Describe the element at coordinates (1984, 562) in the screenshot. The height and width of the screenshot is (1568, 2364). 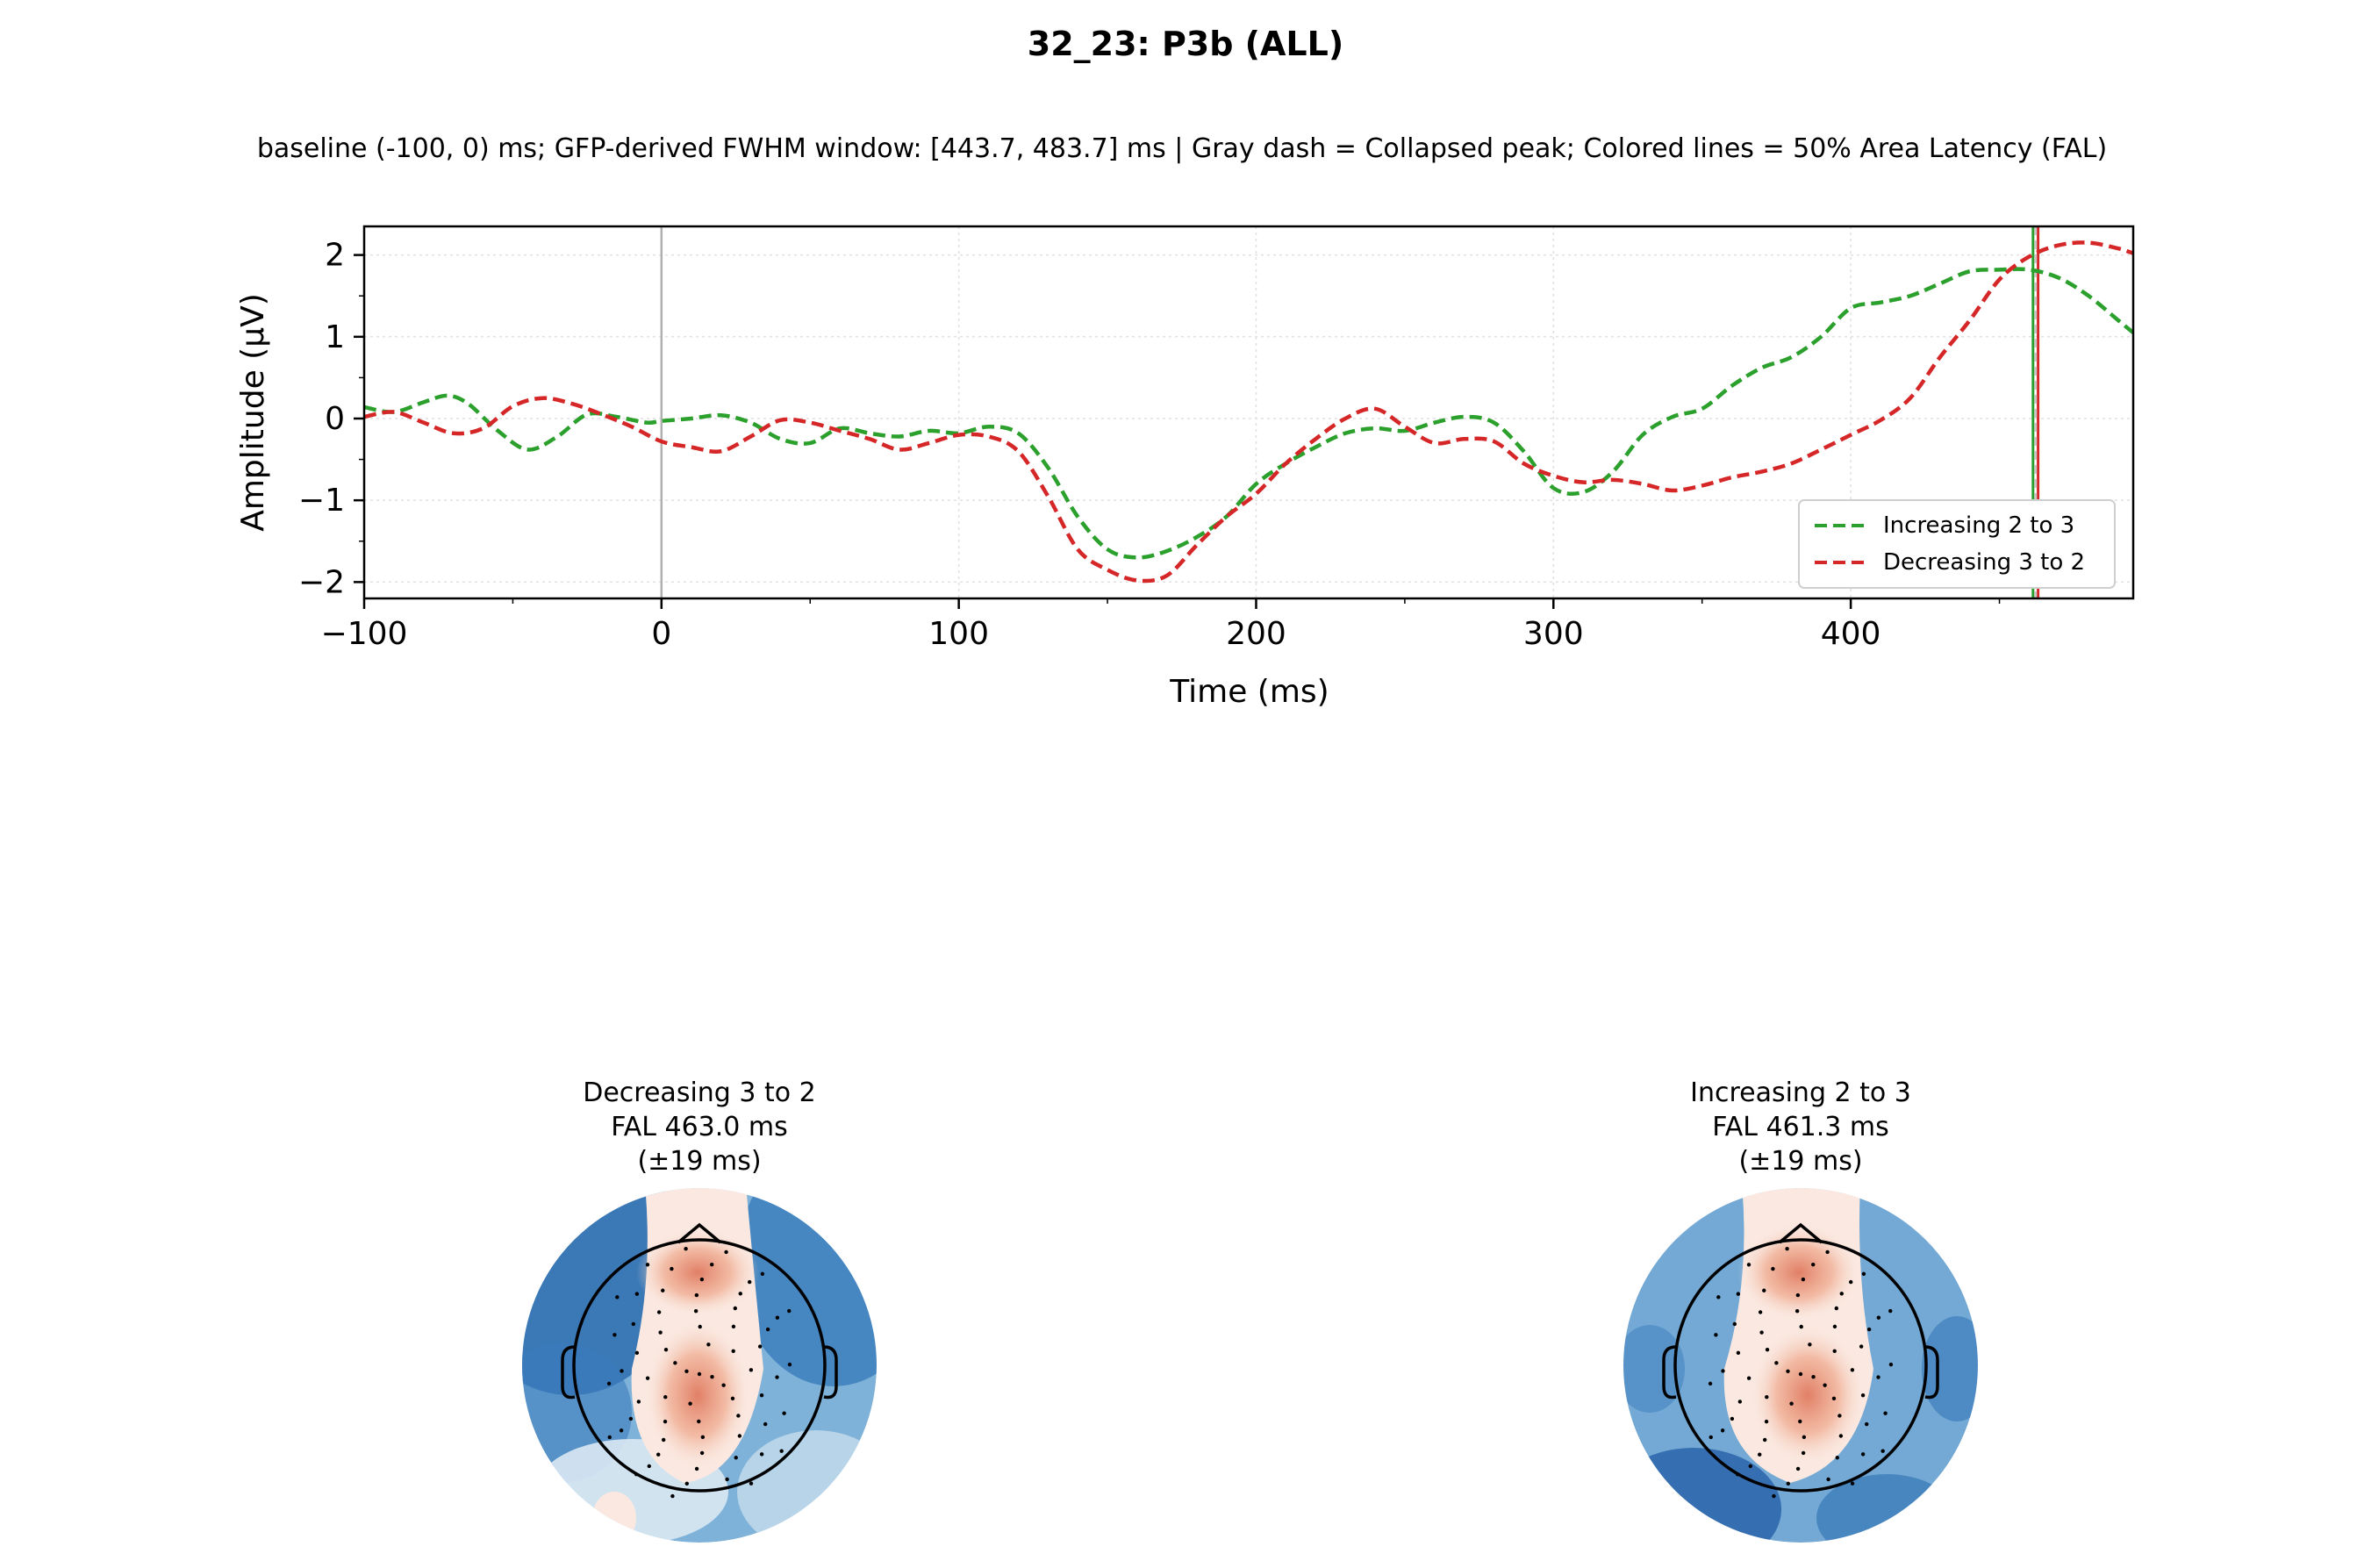
I see `legend-label-decreasing: Decreasing 3 to 2` at that location.